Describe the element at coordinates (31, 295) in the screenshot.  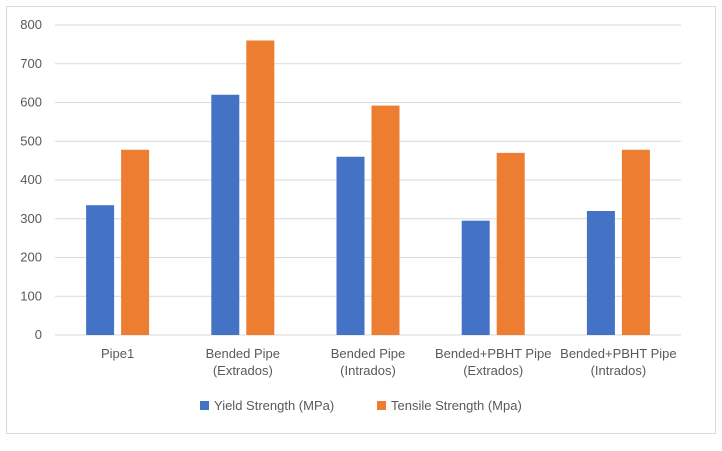
I see `y-tick-label: 100` at that location.